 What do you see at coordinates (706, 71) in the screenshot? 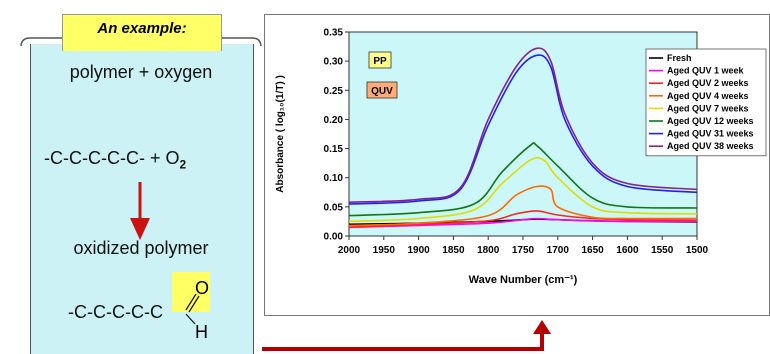
I see `legend-entry: Aged QUV 1 week` at bounding box center [706, 71].